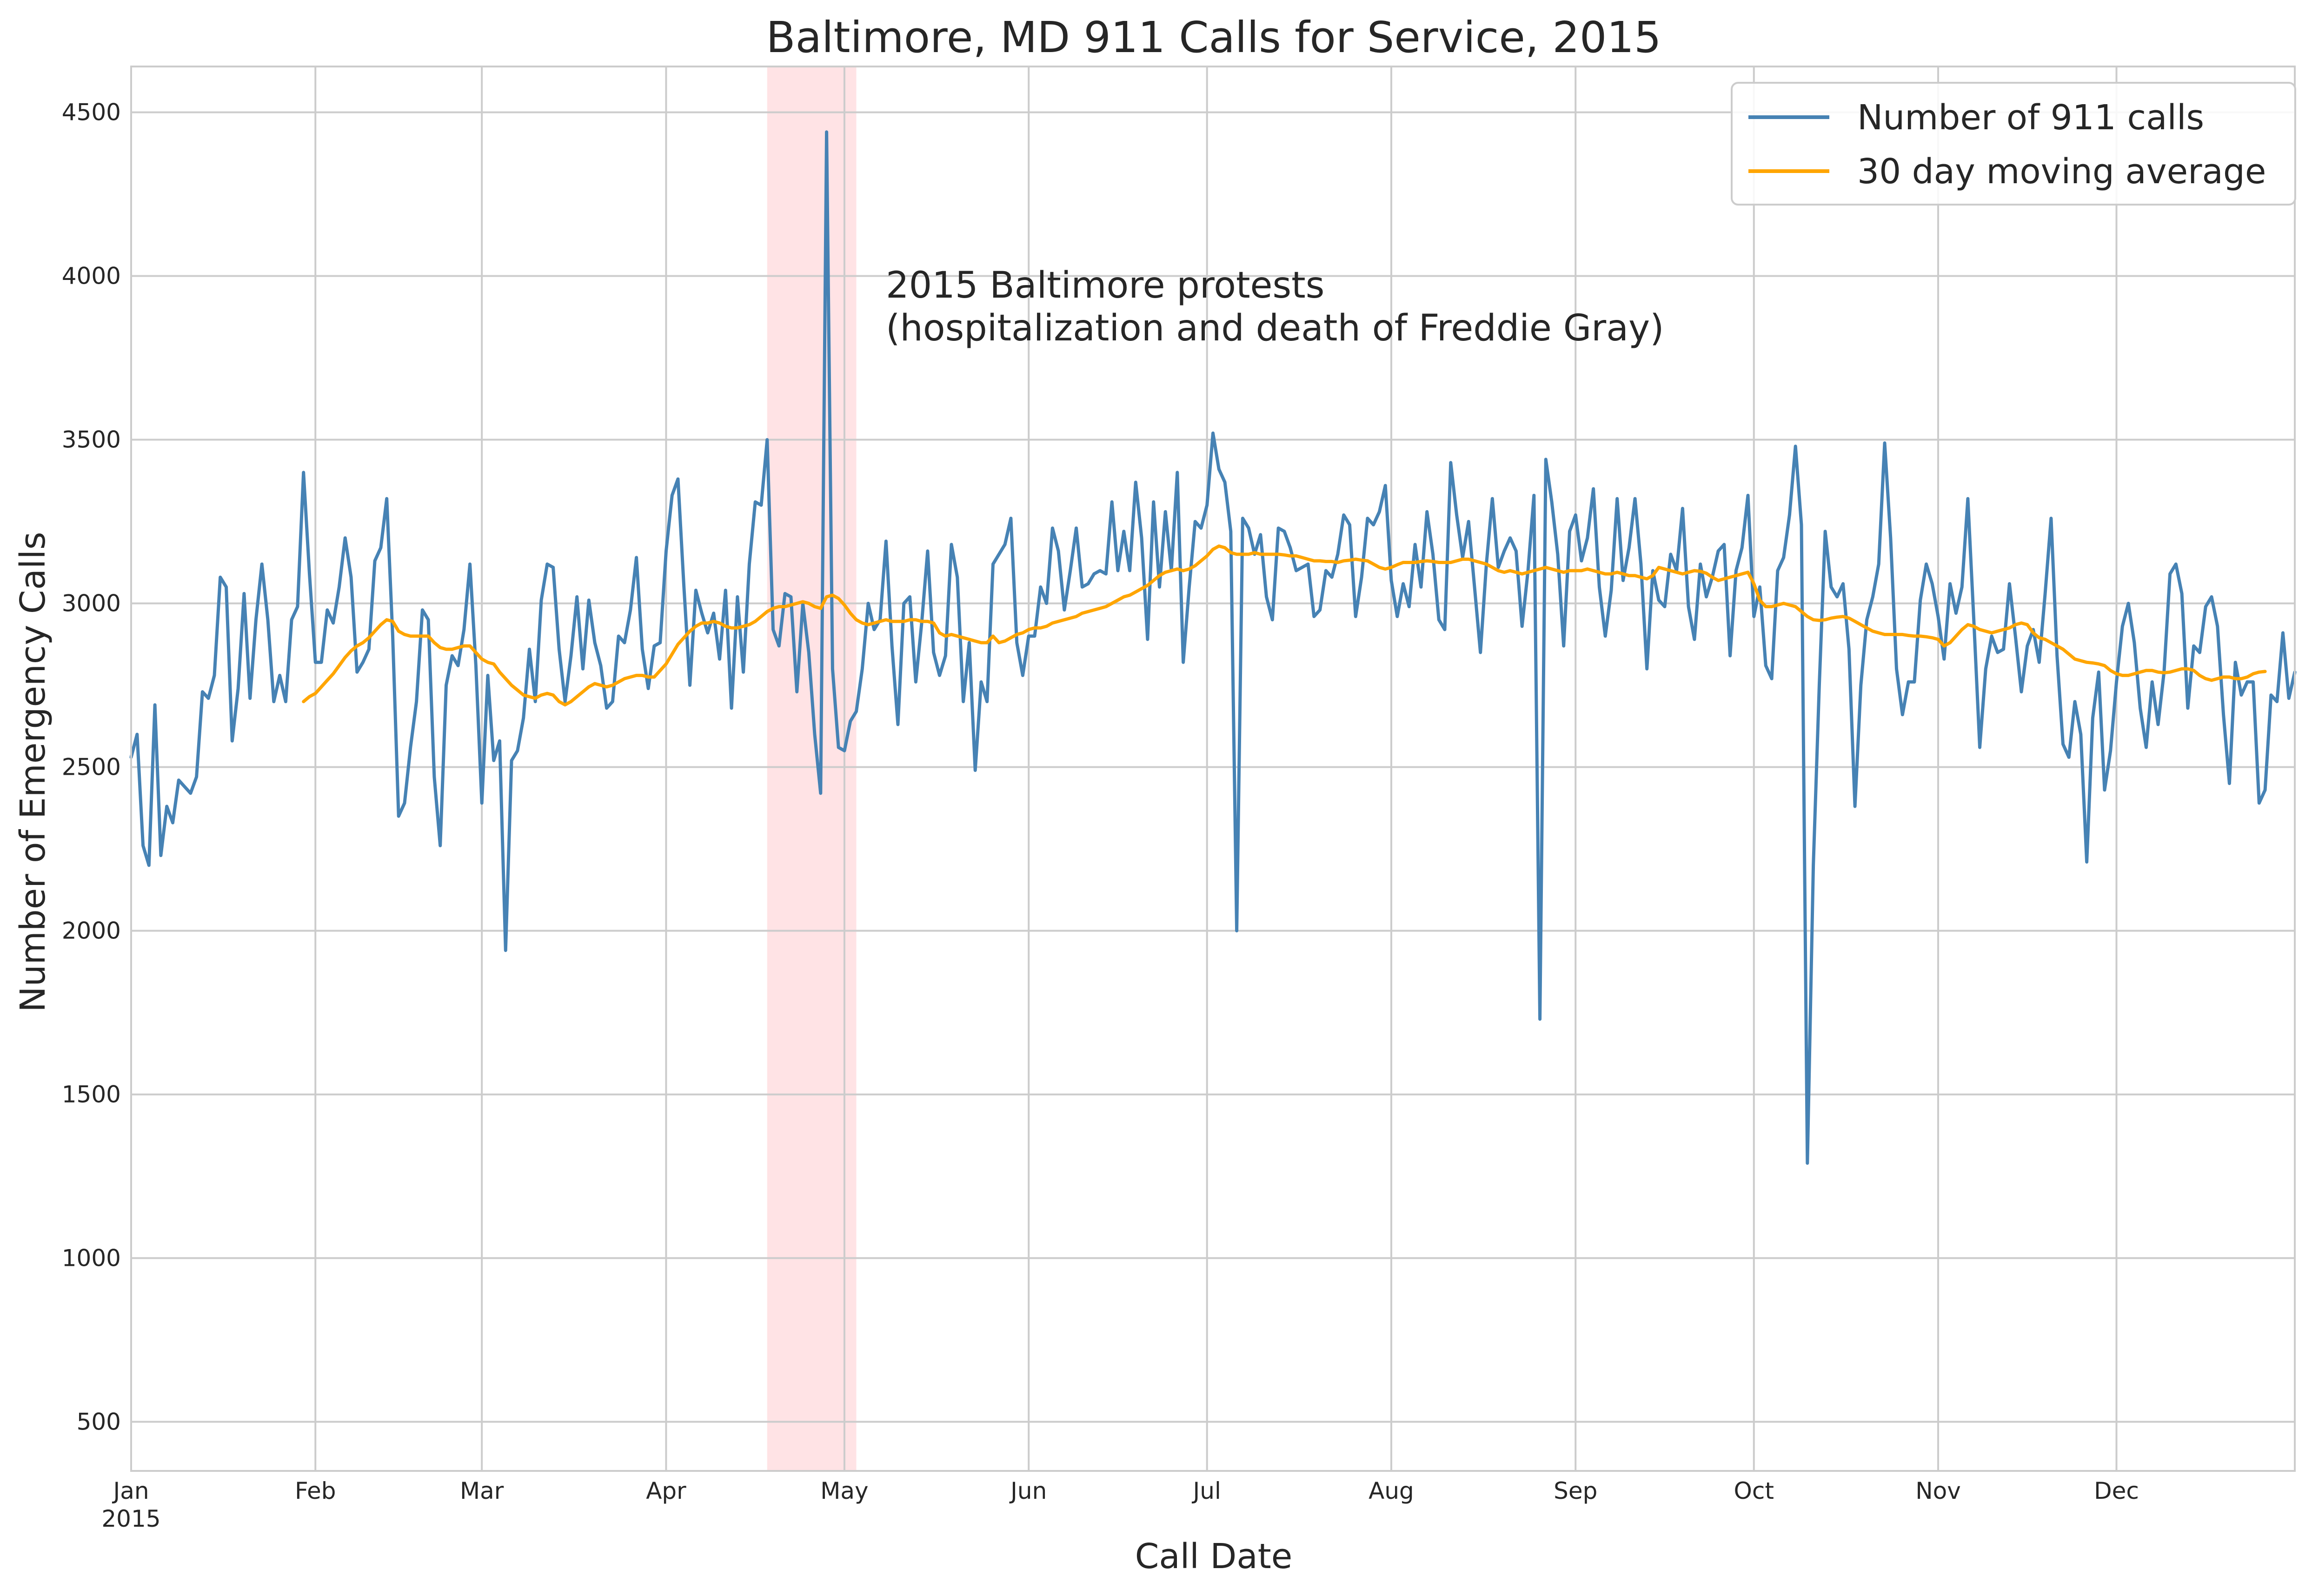  What do you see at coordinates (2116, 1491) in the screenshot?
I see `x-tick-label: Dec` at bounding box center [2116, 1491].